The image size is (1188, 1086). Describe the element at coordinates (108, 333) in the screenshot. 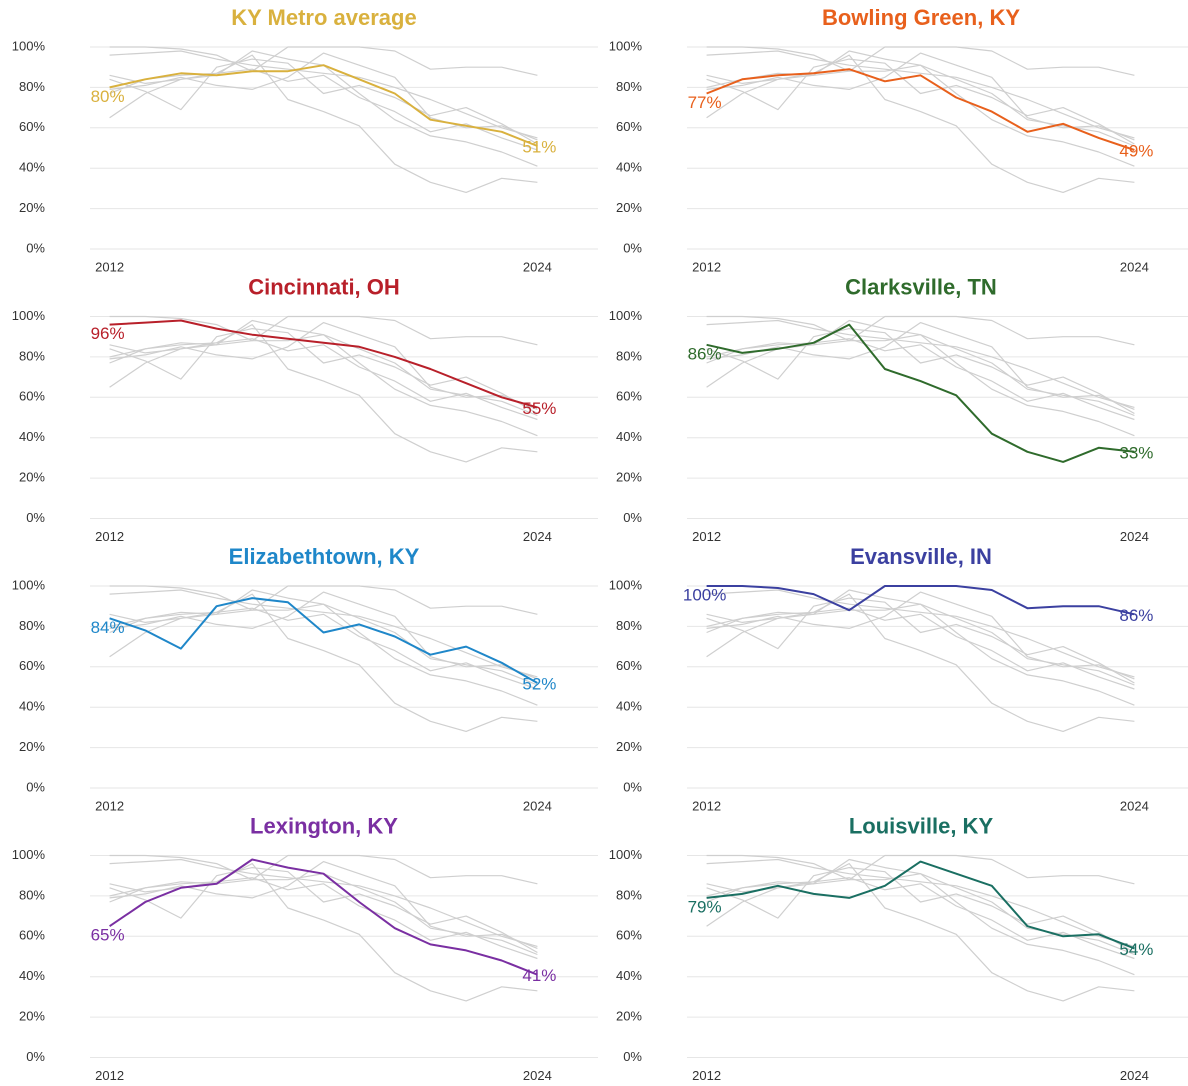

I see `value-label: 96%` at that location.